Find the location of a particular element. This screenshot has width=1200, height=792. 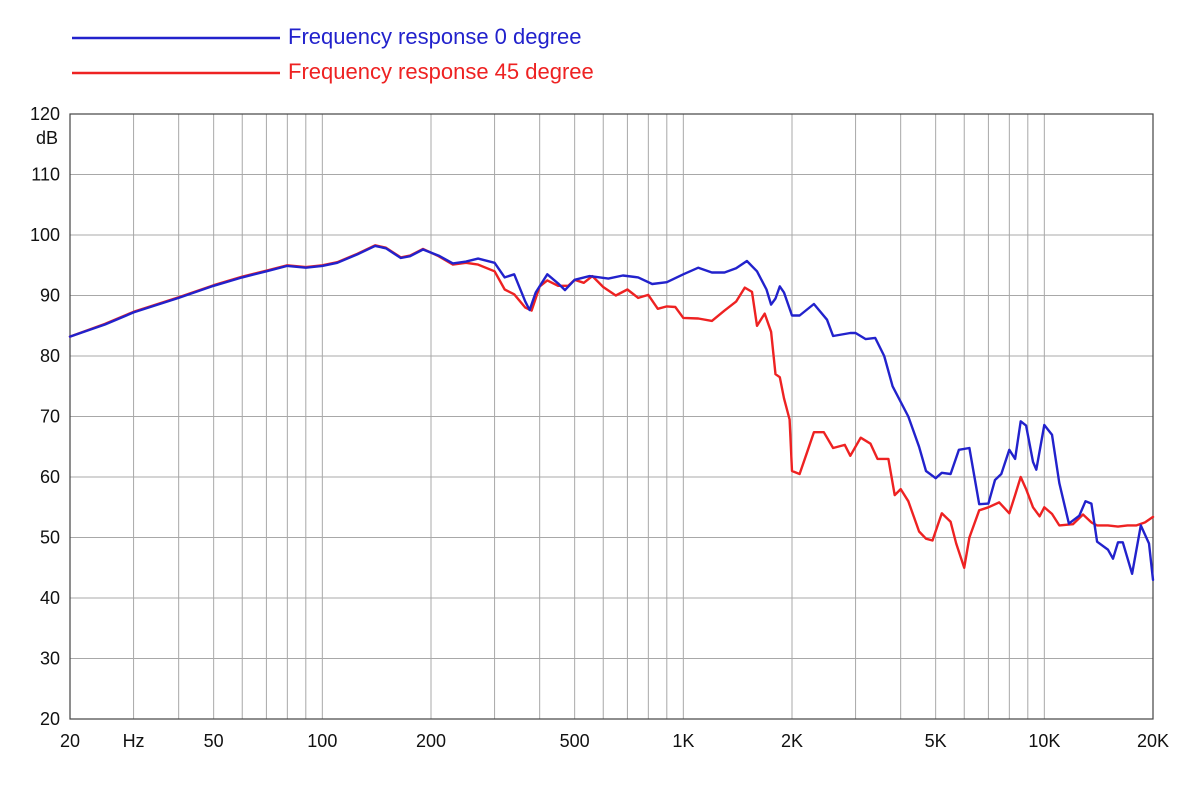

y-tick-label: 70 is located at coordinates (50, 417).